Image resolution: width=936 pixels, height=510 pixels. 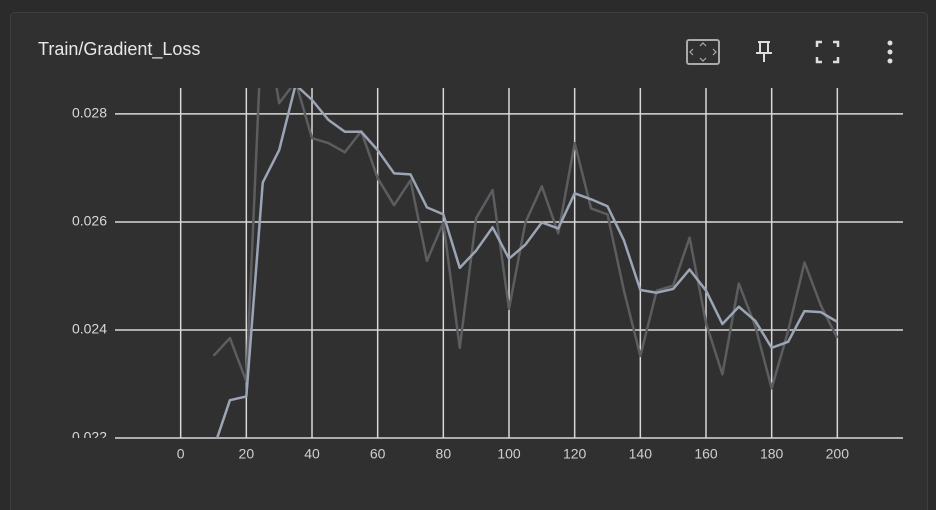 What do you see at coordinates (706, 454) in the screenshot?
I see `x-tick-label: 160` at bounding box center [706, 454].